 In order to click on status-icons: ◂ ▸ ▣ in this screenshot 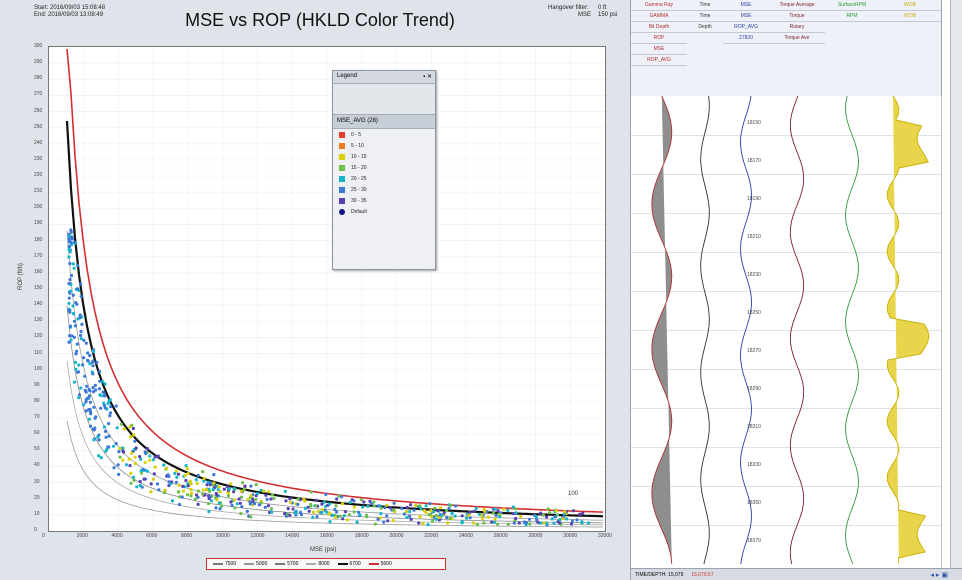, I will do `click(939, 575)`.